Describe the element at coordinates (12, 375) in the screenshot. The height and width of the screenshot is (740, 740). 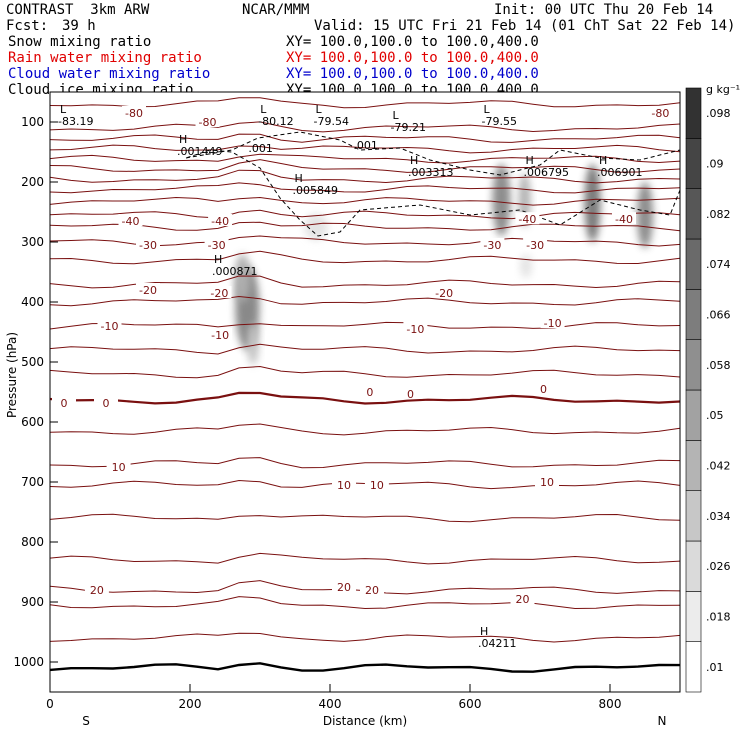
I see `y-axis-title: Pressure (hPa)` at that location.